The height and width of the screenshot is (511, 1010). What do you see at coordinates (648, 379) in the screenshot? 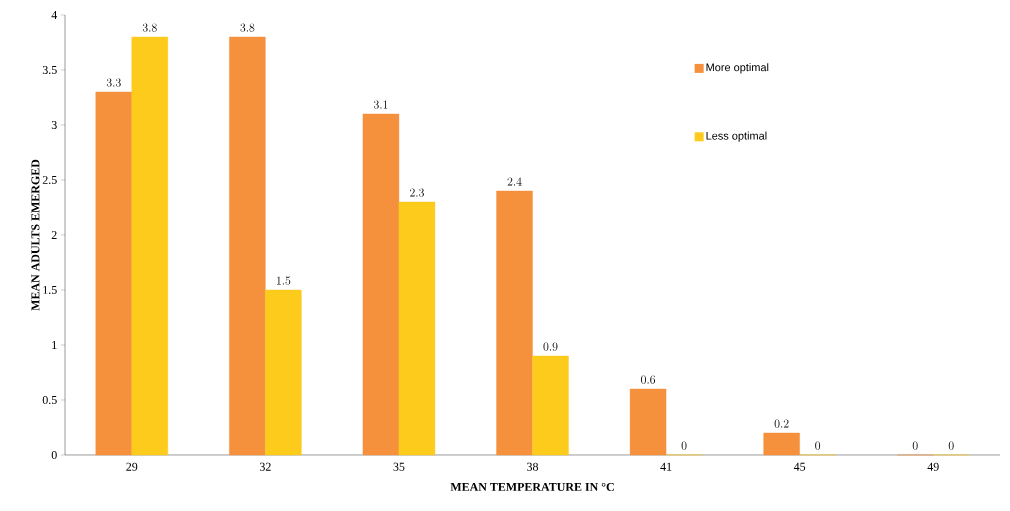
I see `data-label: 0.6` at bounding box center [648, 379].